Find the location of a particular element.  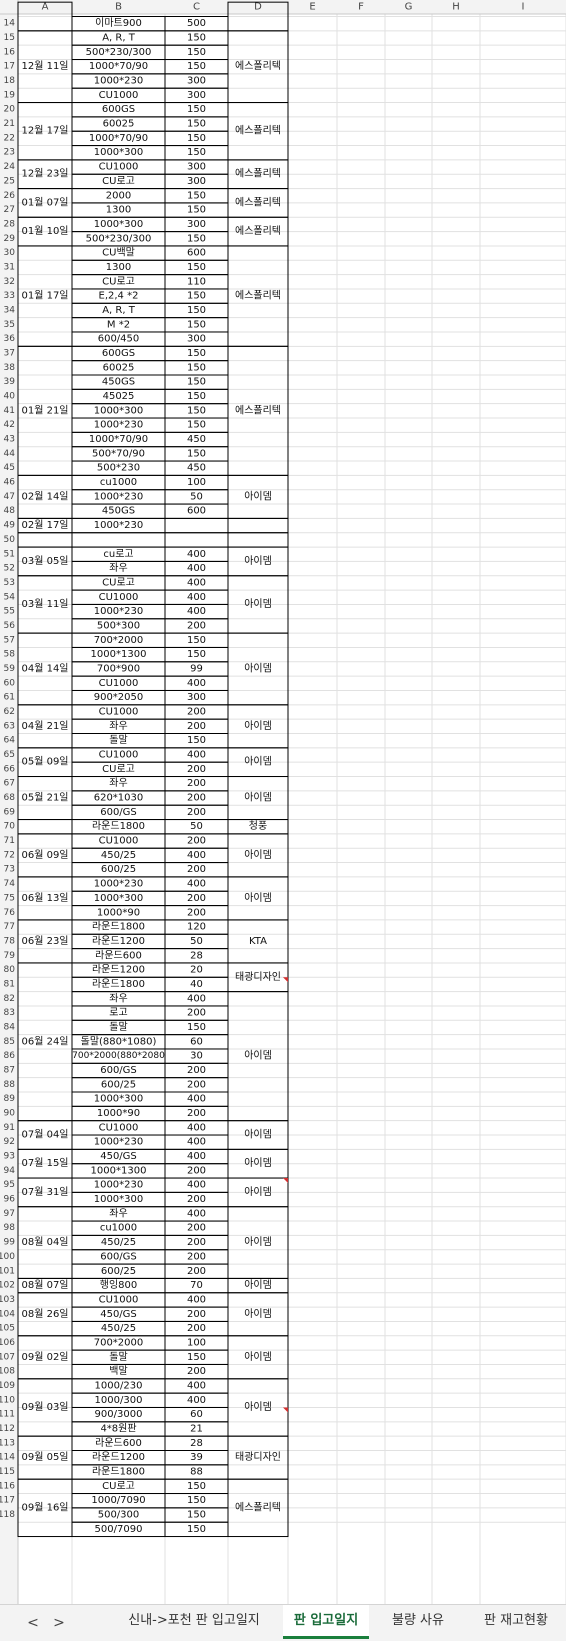

column-header-f: F is located at coordinates (361, 7).